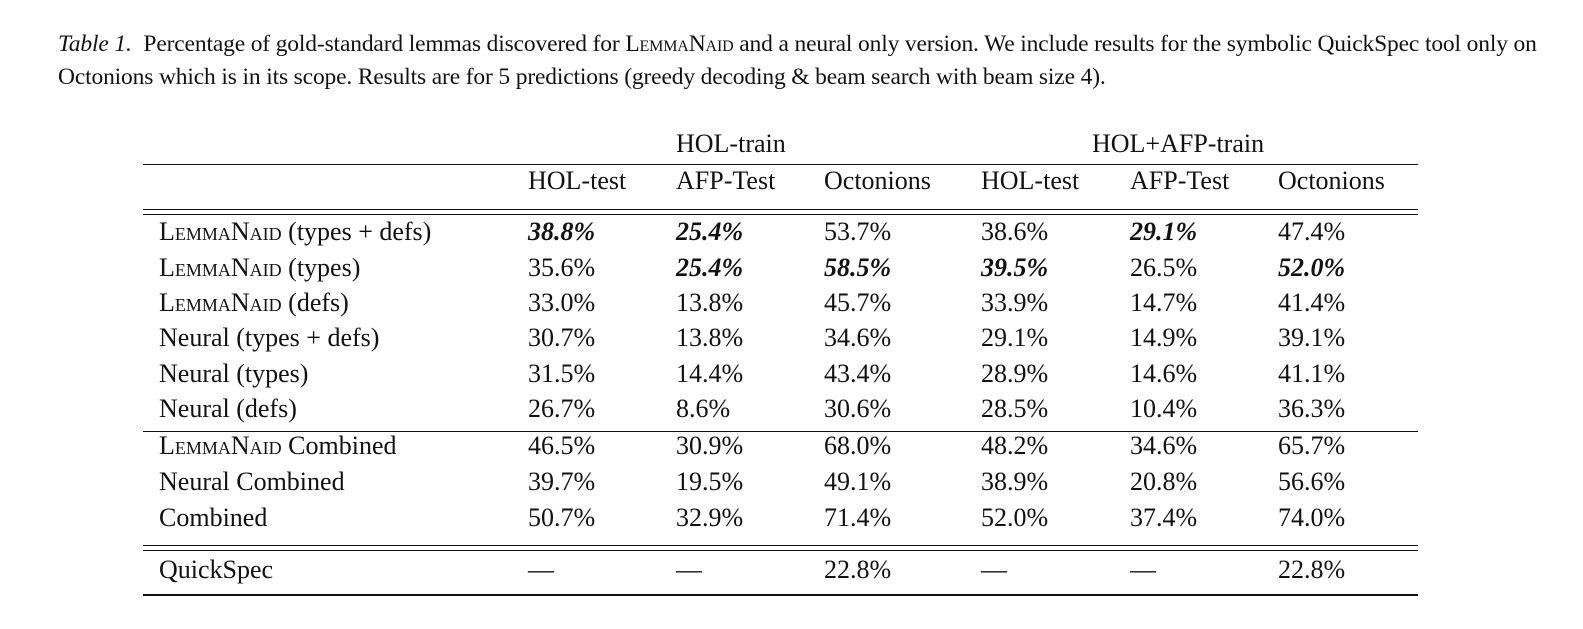 This screenshot has height=629, width=1583. I want to click on header-double-rule-top, so click(780, 209).